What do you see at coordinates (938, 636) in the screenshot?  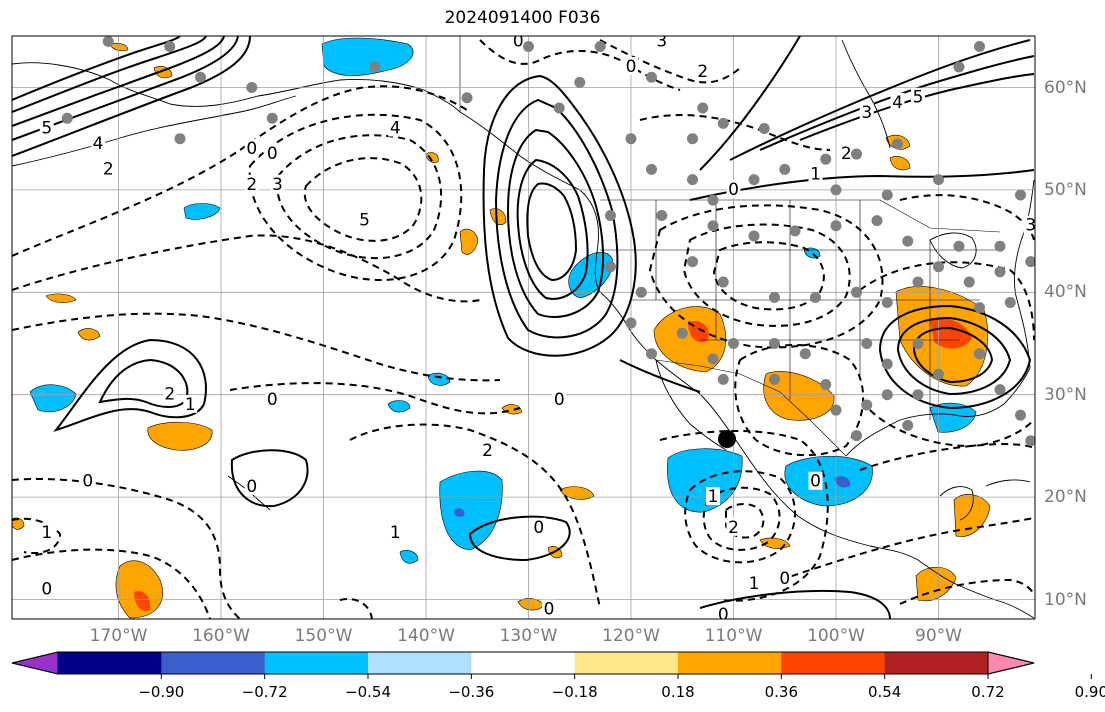 I see `longitude-label: 90°W` at bounding box center [938, 636].